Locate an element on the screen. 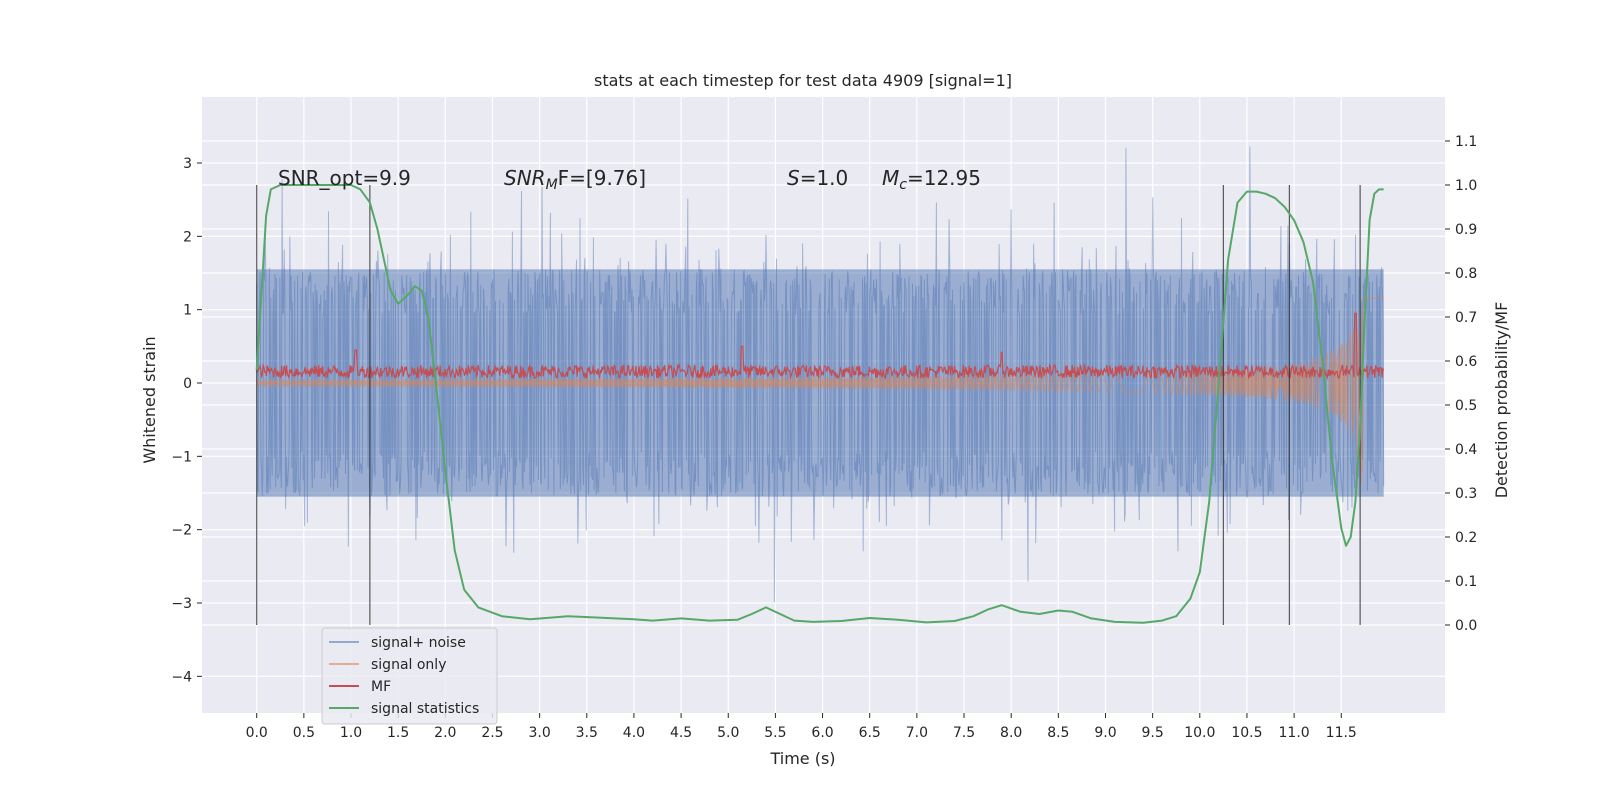 The width and height of the screenshot is (1600, 800). x-tick-label: 1.5 is located at coordinates (398, 733).